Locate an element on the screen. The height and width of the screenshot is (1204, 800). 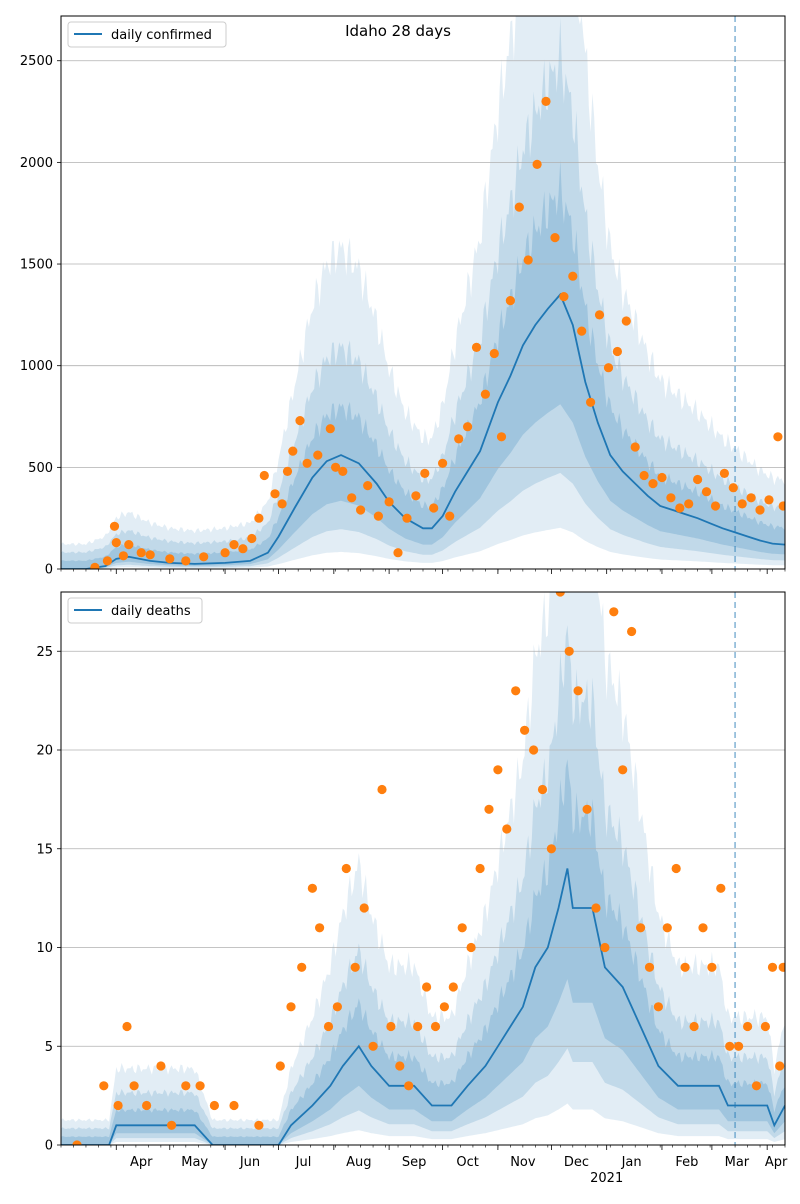
legend-label: daily confirmed is located at coordinates (161, 35).